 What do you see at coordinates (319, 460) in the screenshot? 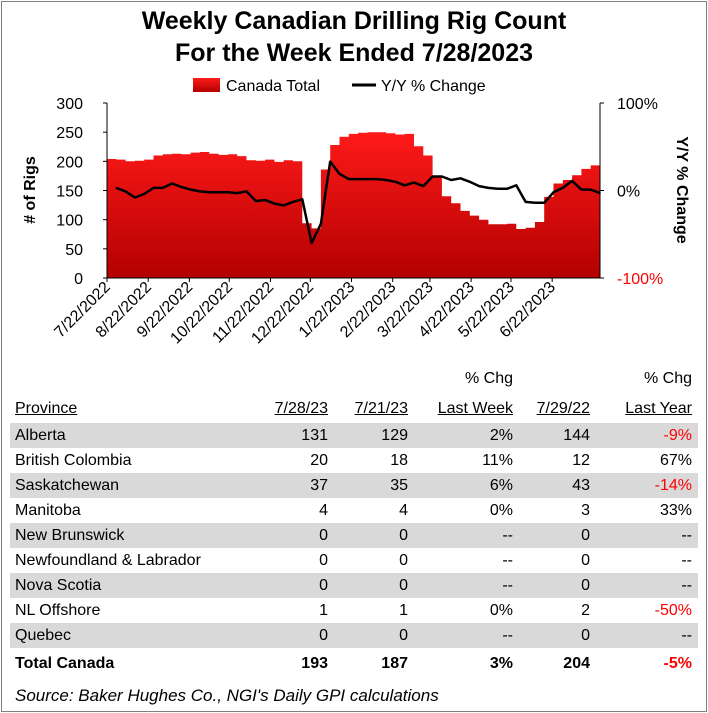
I see `current-week-cell: 20` at bounding box center [319, 460].